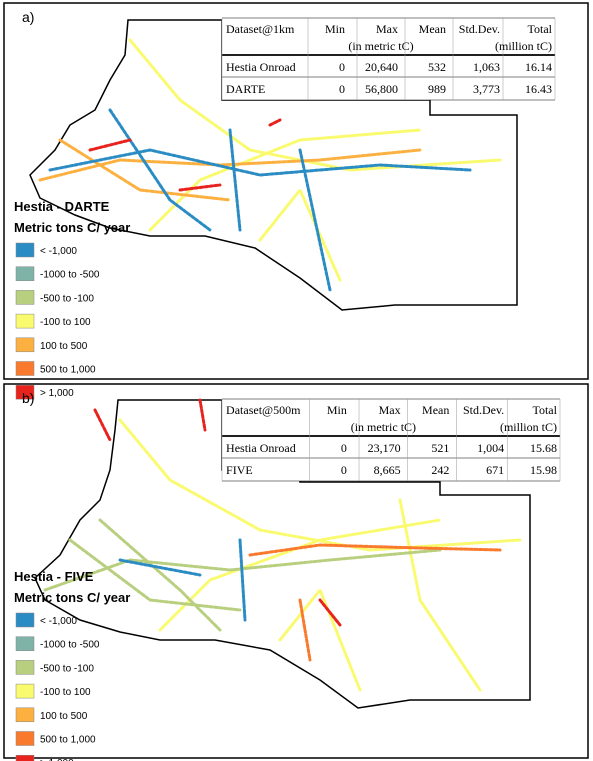 This screenshot has height=761, width=593. What do you see at coordinates (387, 470) in the screenshot?
I see `table-cell: 8,665` at bounding box center [387, 470].